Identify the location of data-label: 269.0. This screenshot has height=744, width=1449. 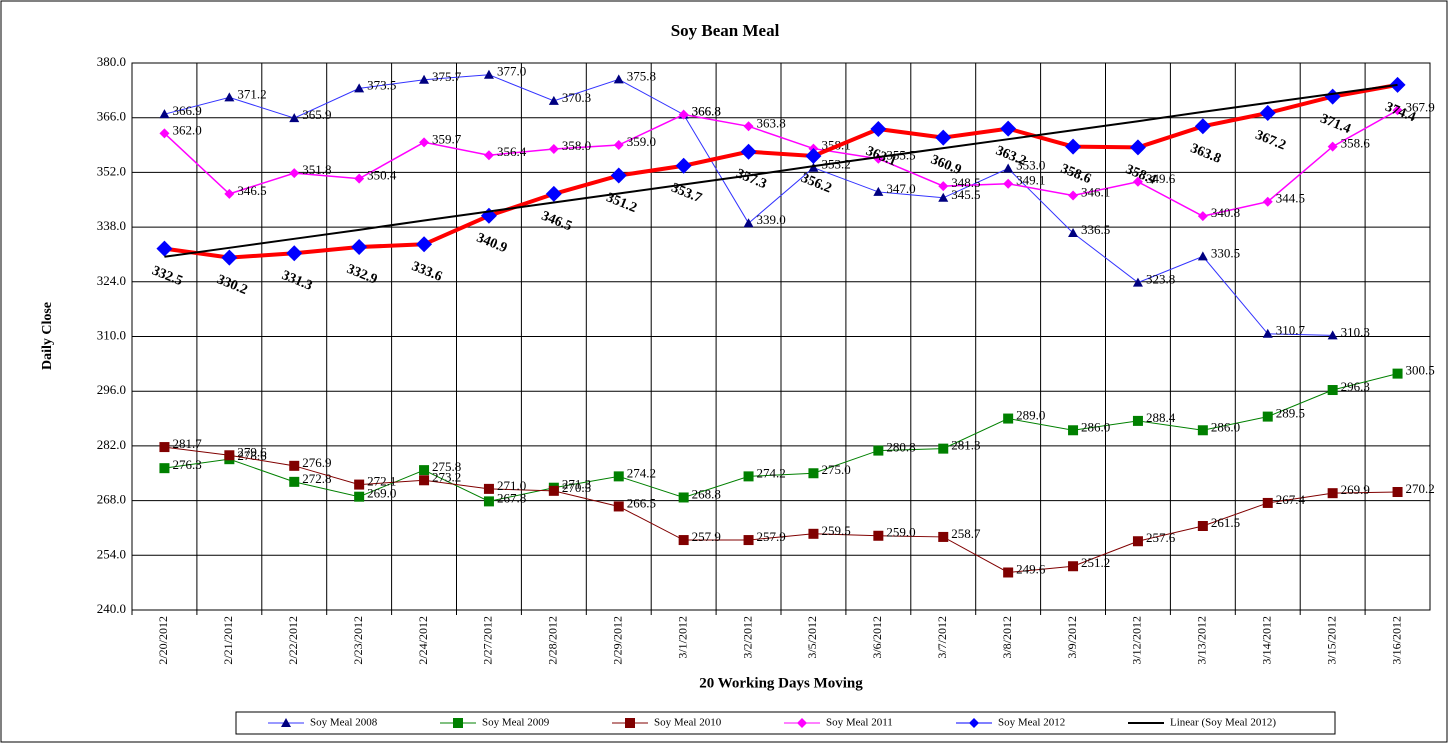
(381, 493).